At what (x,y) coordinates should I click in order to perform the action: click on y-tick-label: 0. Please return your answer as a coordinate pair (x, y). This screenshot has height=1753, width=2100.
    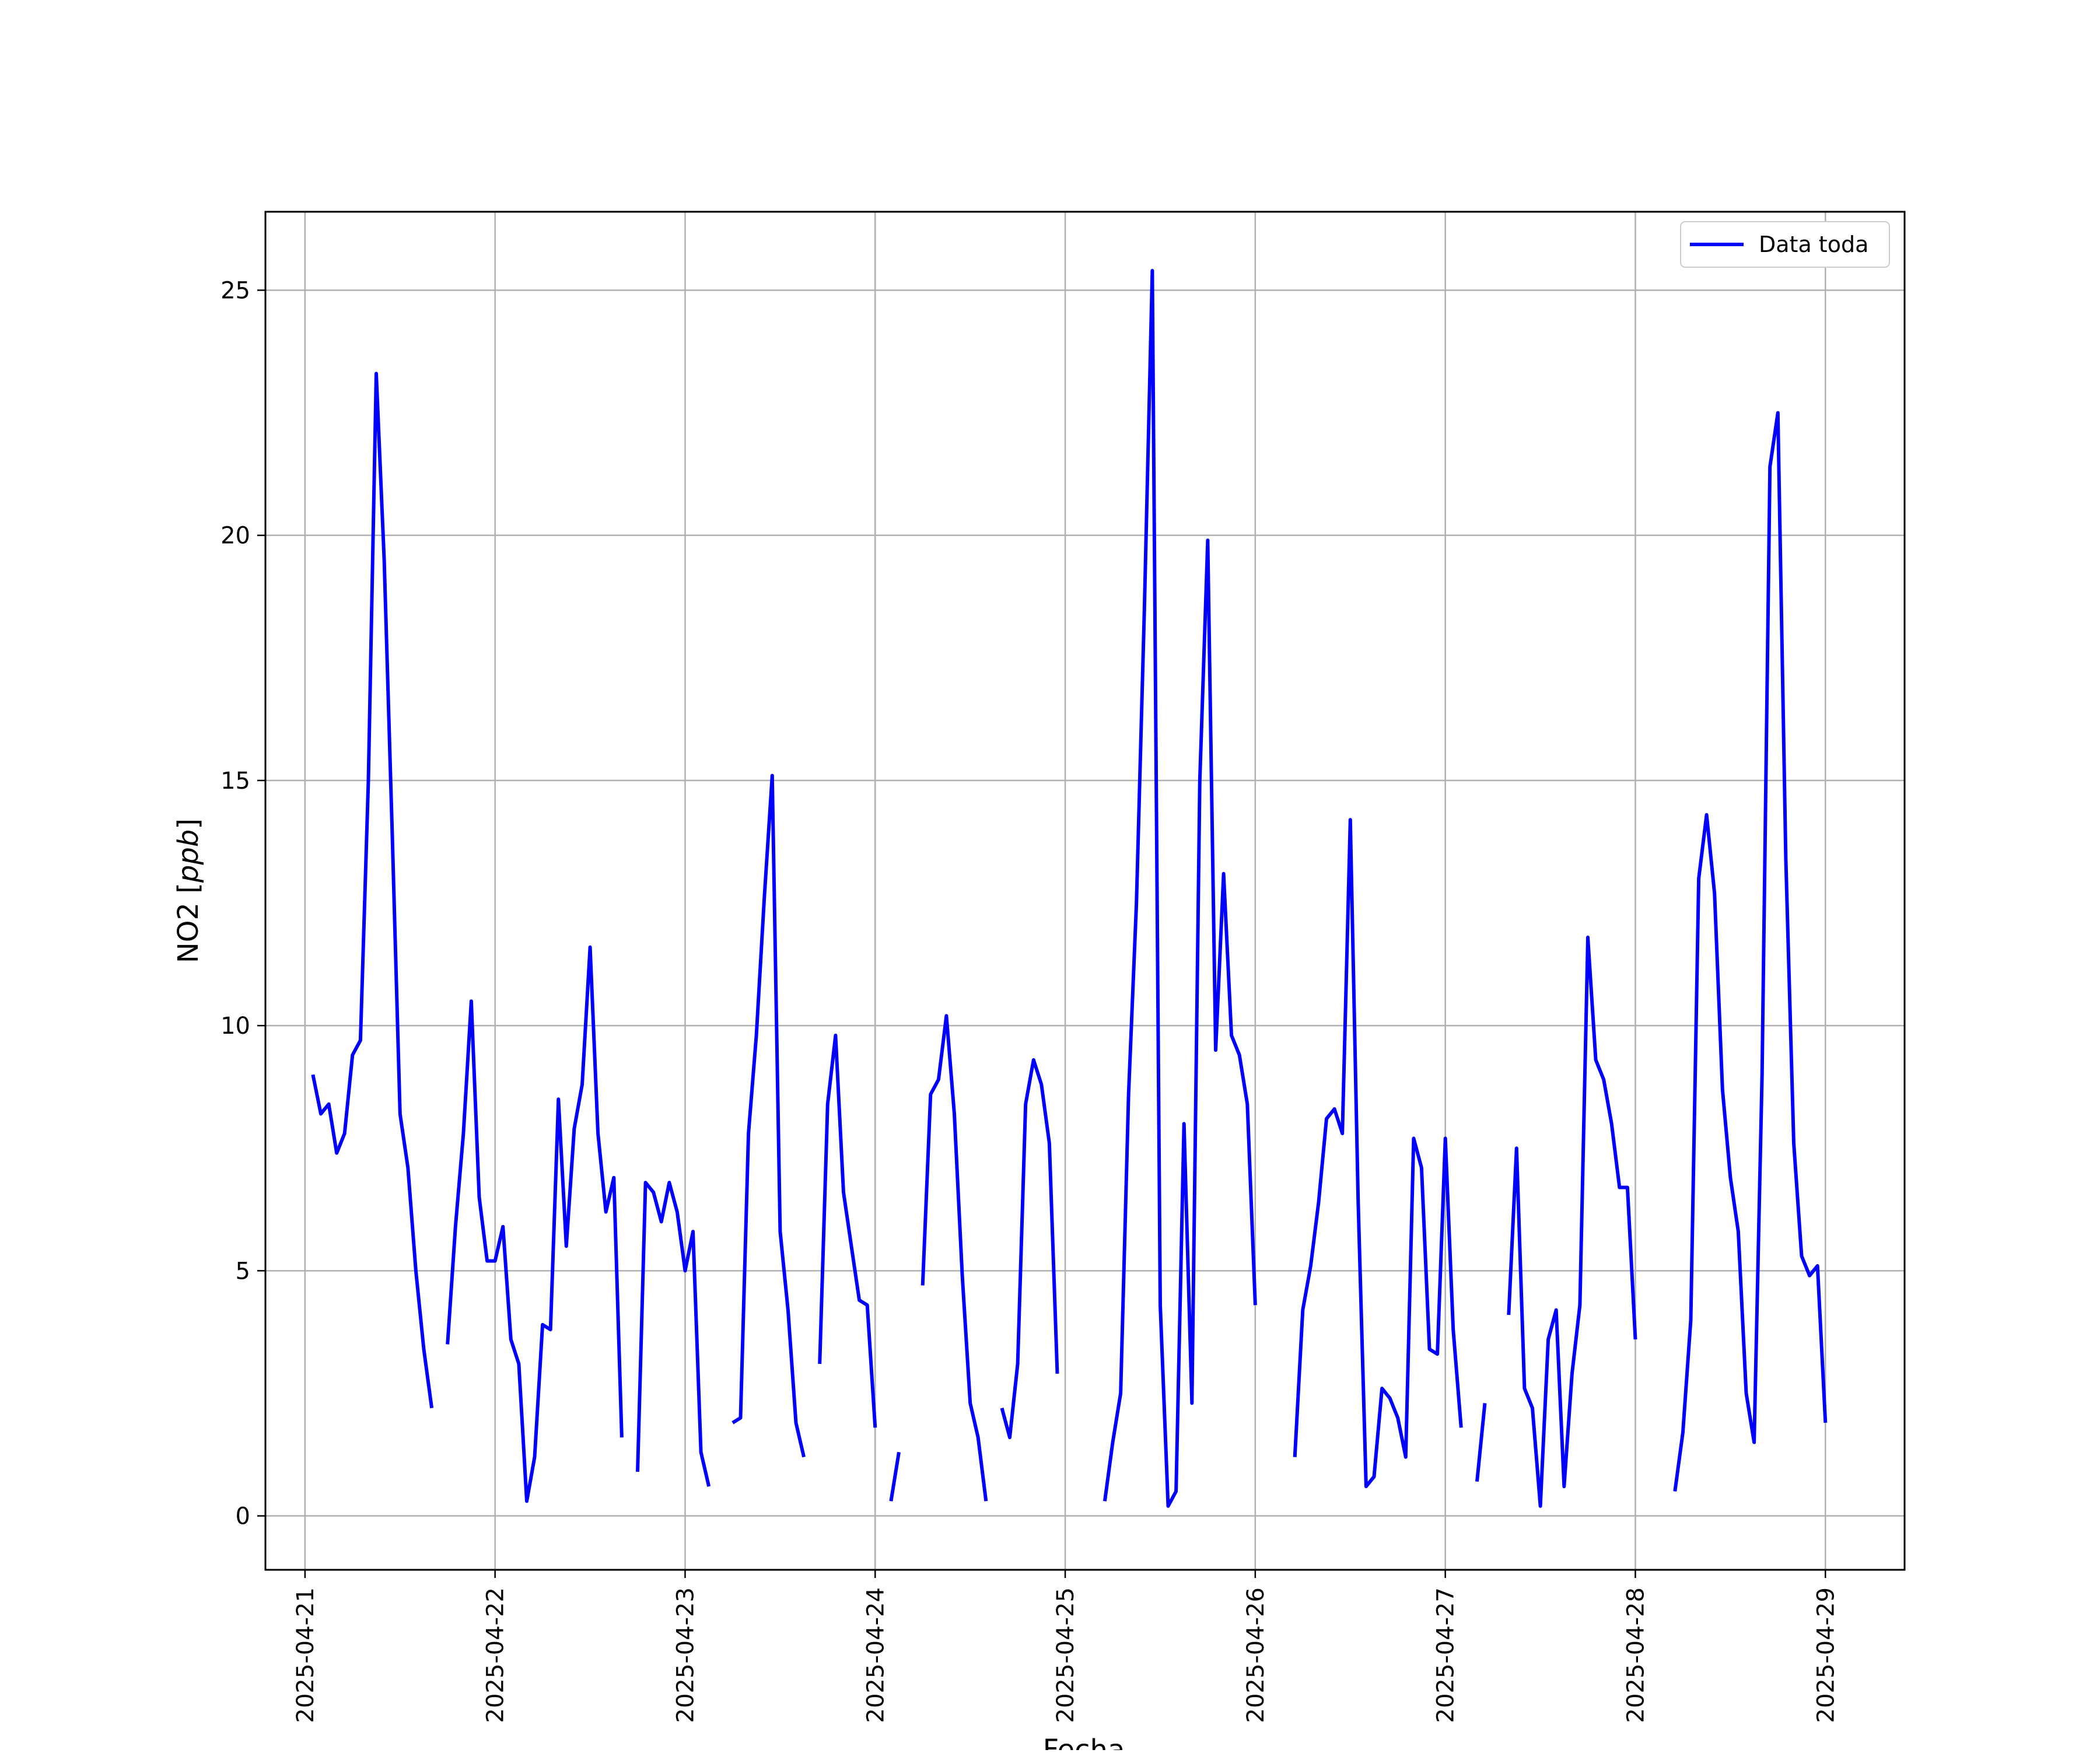
    Looking at the image, I should click on (243, 1516).